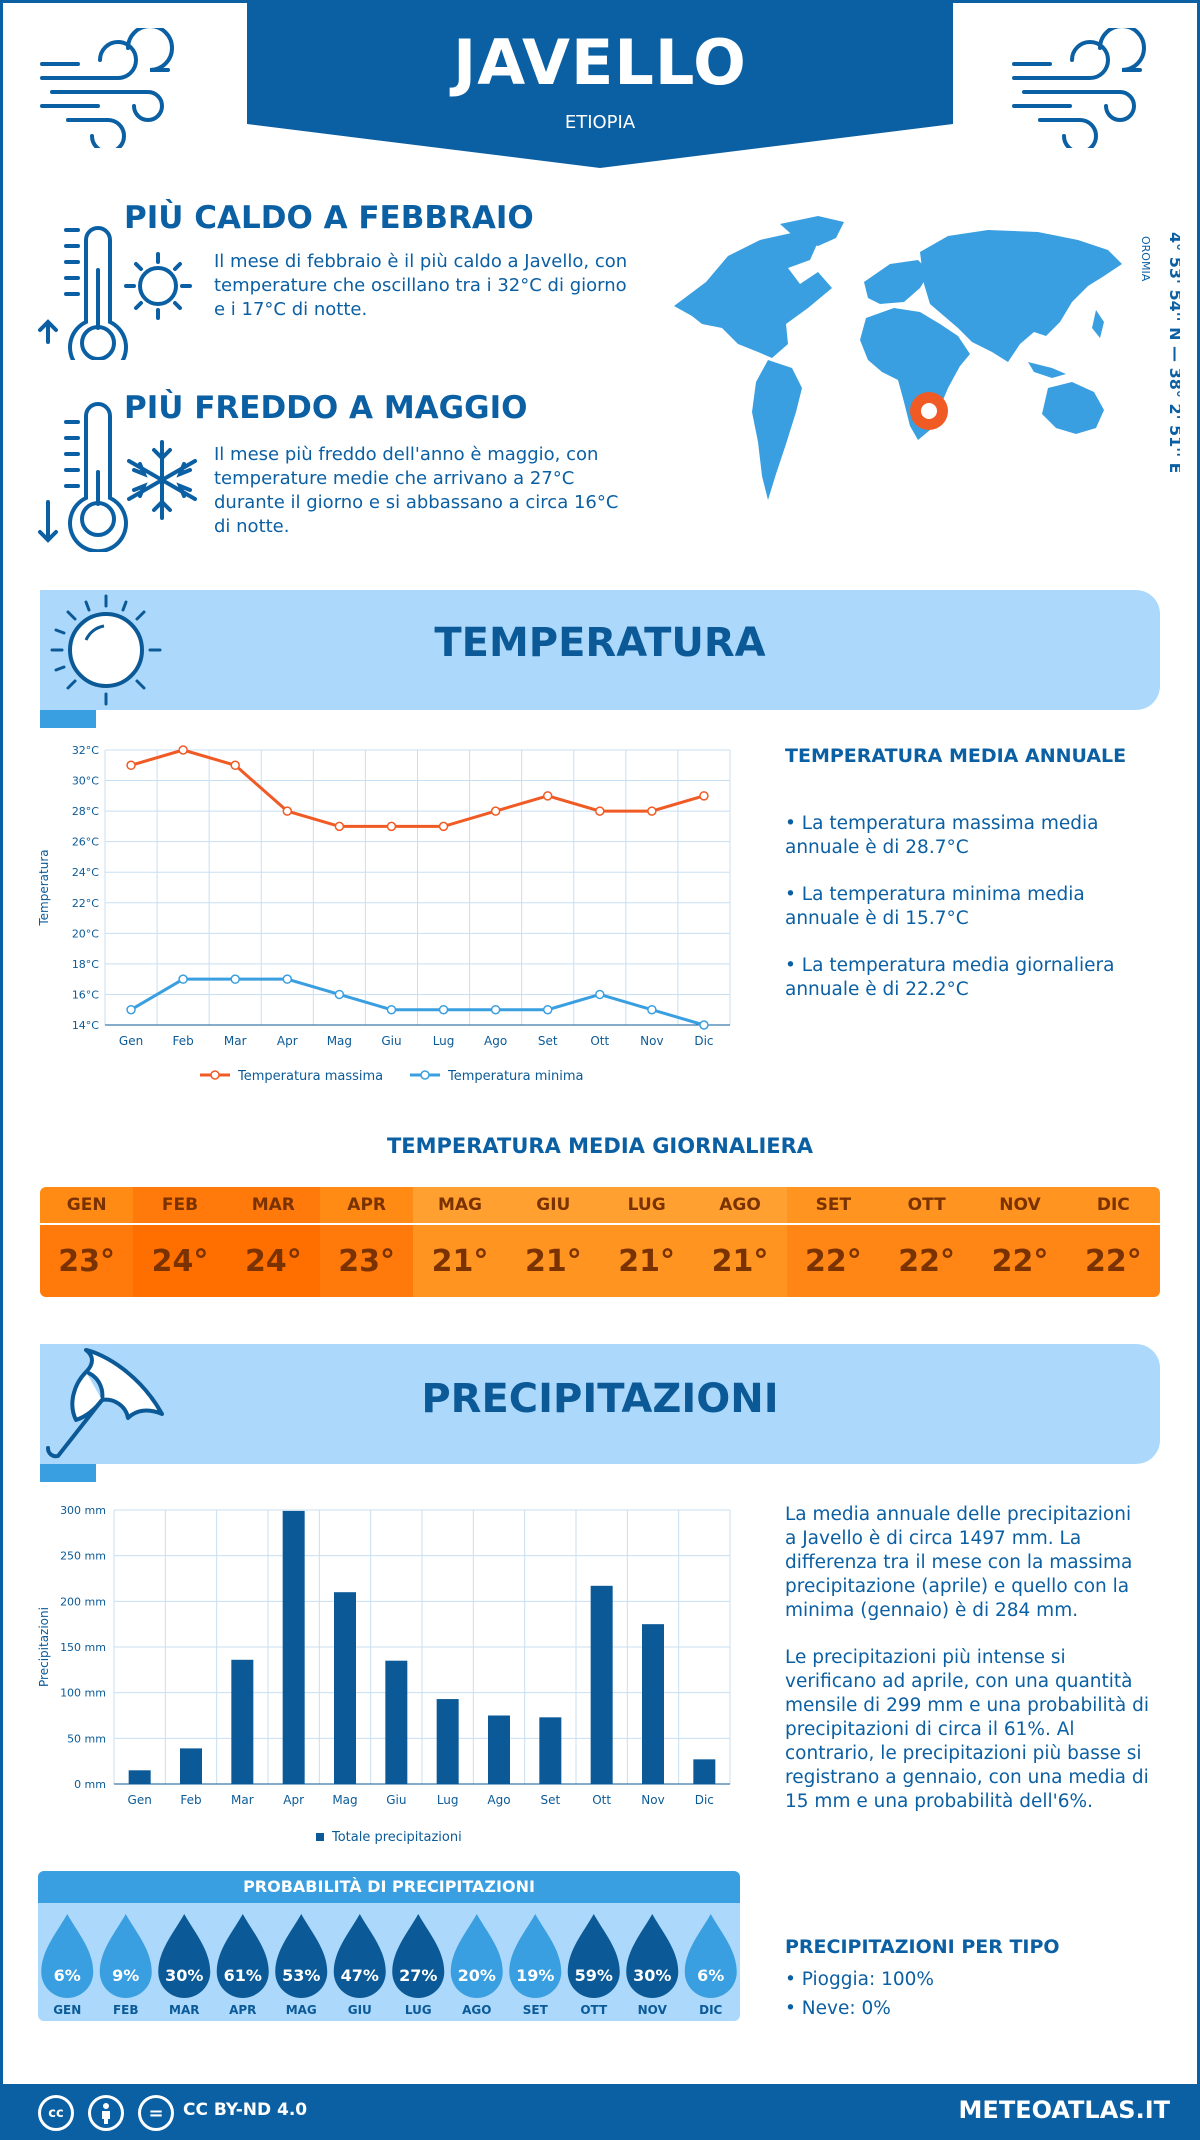 This screenshot has height=2140, width=1200. Describe the element at coordinates (652, 1975) in the screenshot. I see `probability-value: 30%` at that location.